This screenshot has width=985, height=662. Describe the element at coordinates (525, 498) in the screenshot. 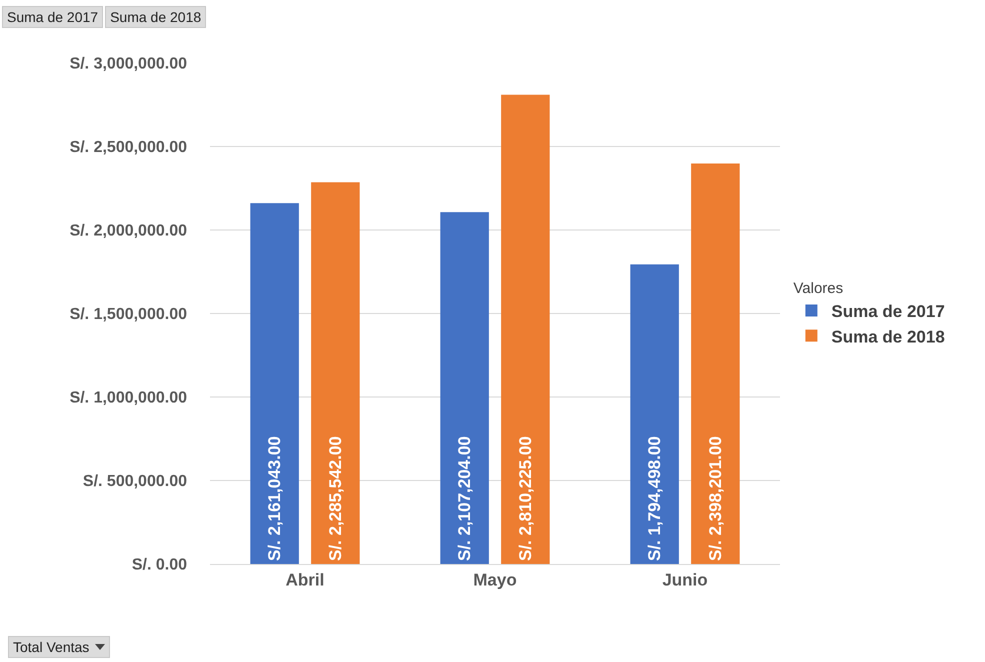

I see `data-label: S/. 2,810,225.00` at that location.